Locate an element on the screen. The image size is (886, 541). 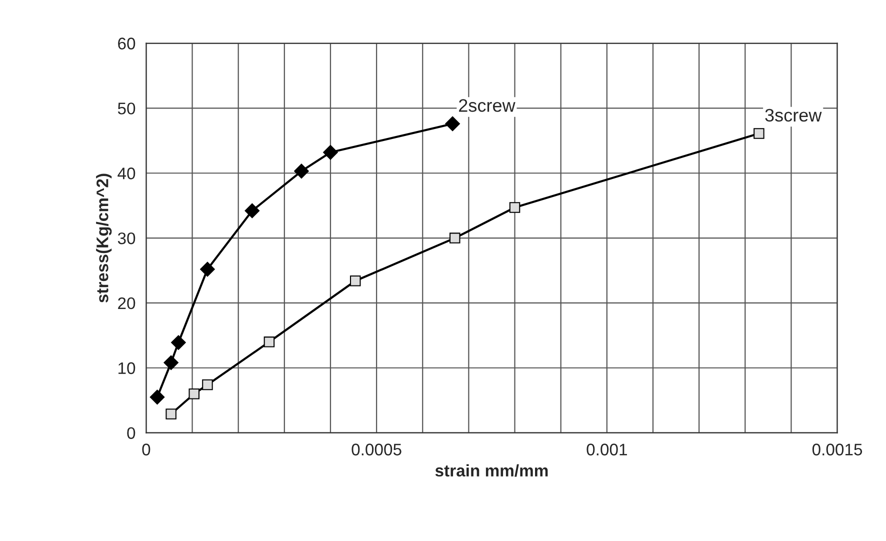
y-tick-label: 20 is located at coordinates (127, 303).